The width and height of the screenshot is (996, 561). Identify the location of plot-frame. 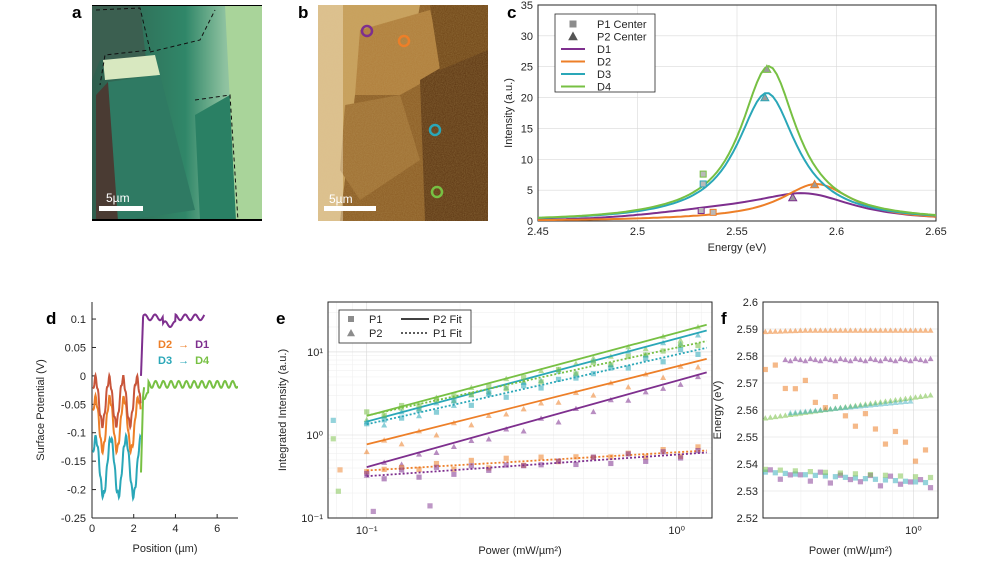
(850, 410).